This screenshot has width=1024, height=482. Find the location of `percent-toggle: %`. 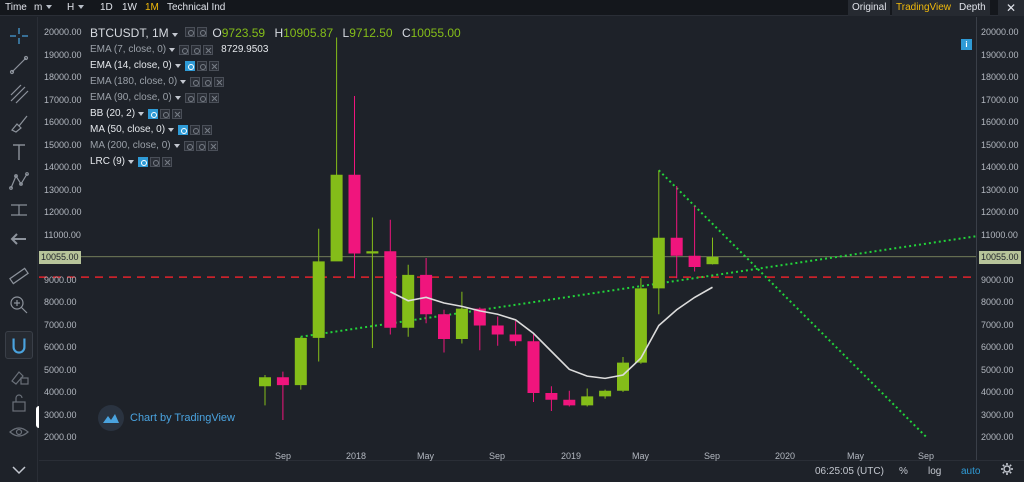

percent-toggle: % is located at coordinates (903, 471).